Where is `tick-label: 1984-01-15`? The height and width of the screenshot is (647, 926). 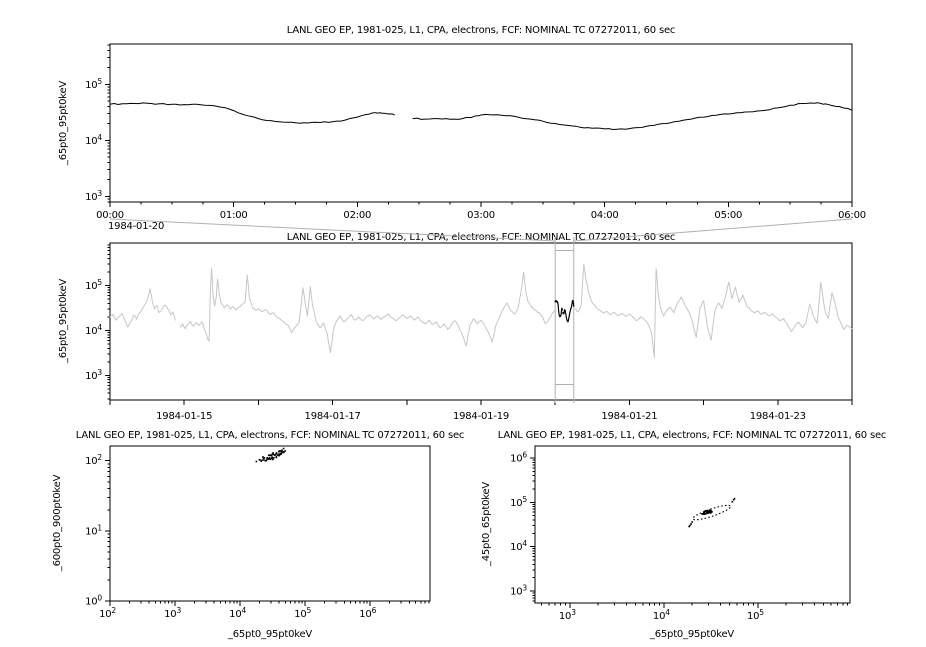 tick-label: 1984-01-15 is located at coordinates (184, 416).